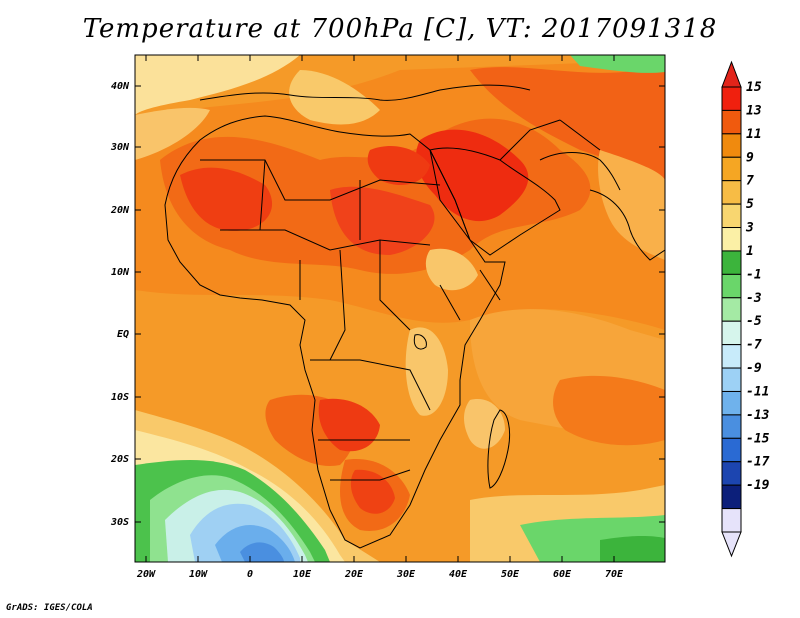  What do you see at coordinates (302, 574) in the screenshot?
I see `lon-label: 10E` at bounding box center [302, 574].